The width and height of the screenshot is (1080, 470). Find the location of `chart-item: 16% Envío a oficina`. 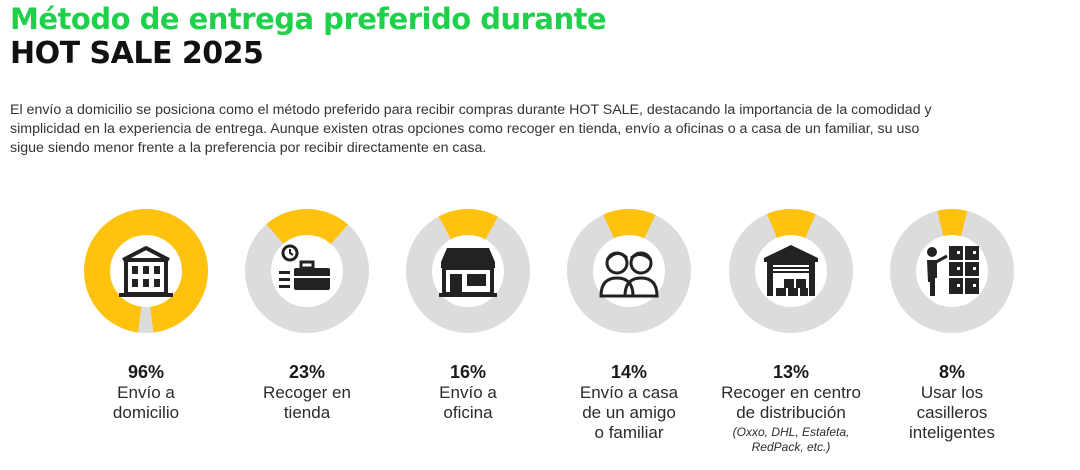

chart-item: 16% Envío a oficina is located at coordinates (468, 315).